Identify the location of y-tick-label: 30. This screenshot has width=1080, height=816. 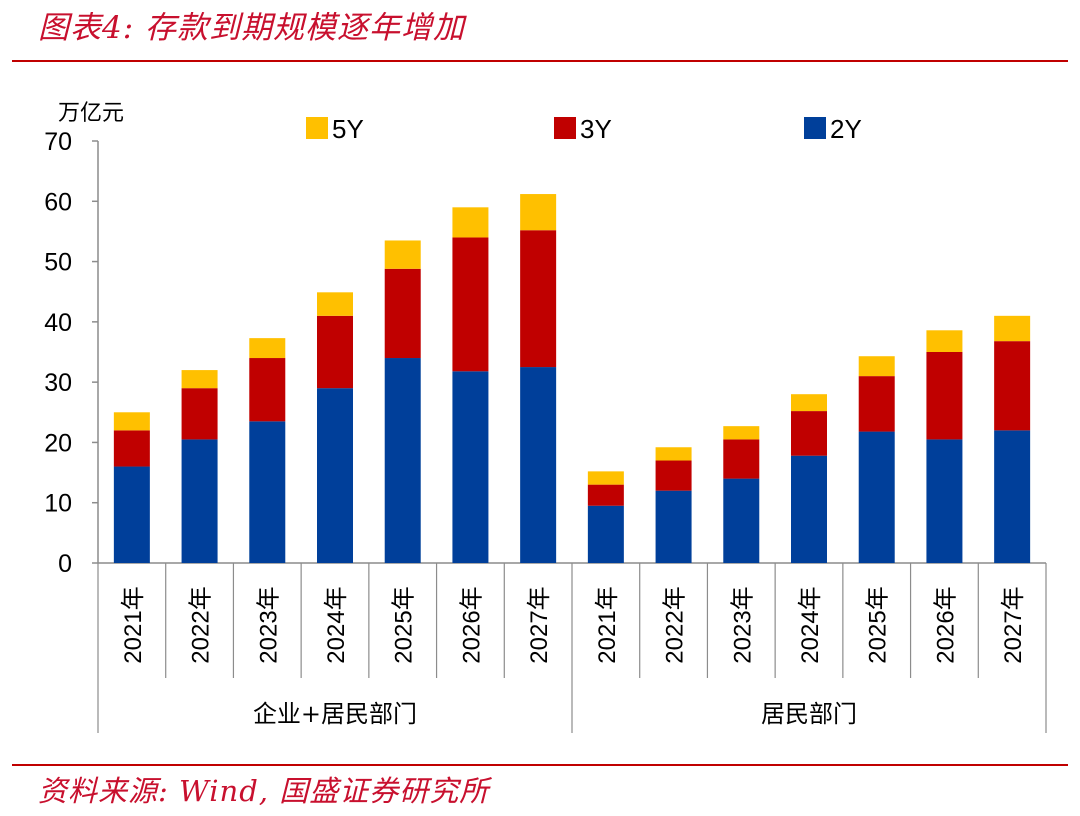
(58, 383).